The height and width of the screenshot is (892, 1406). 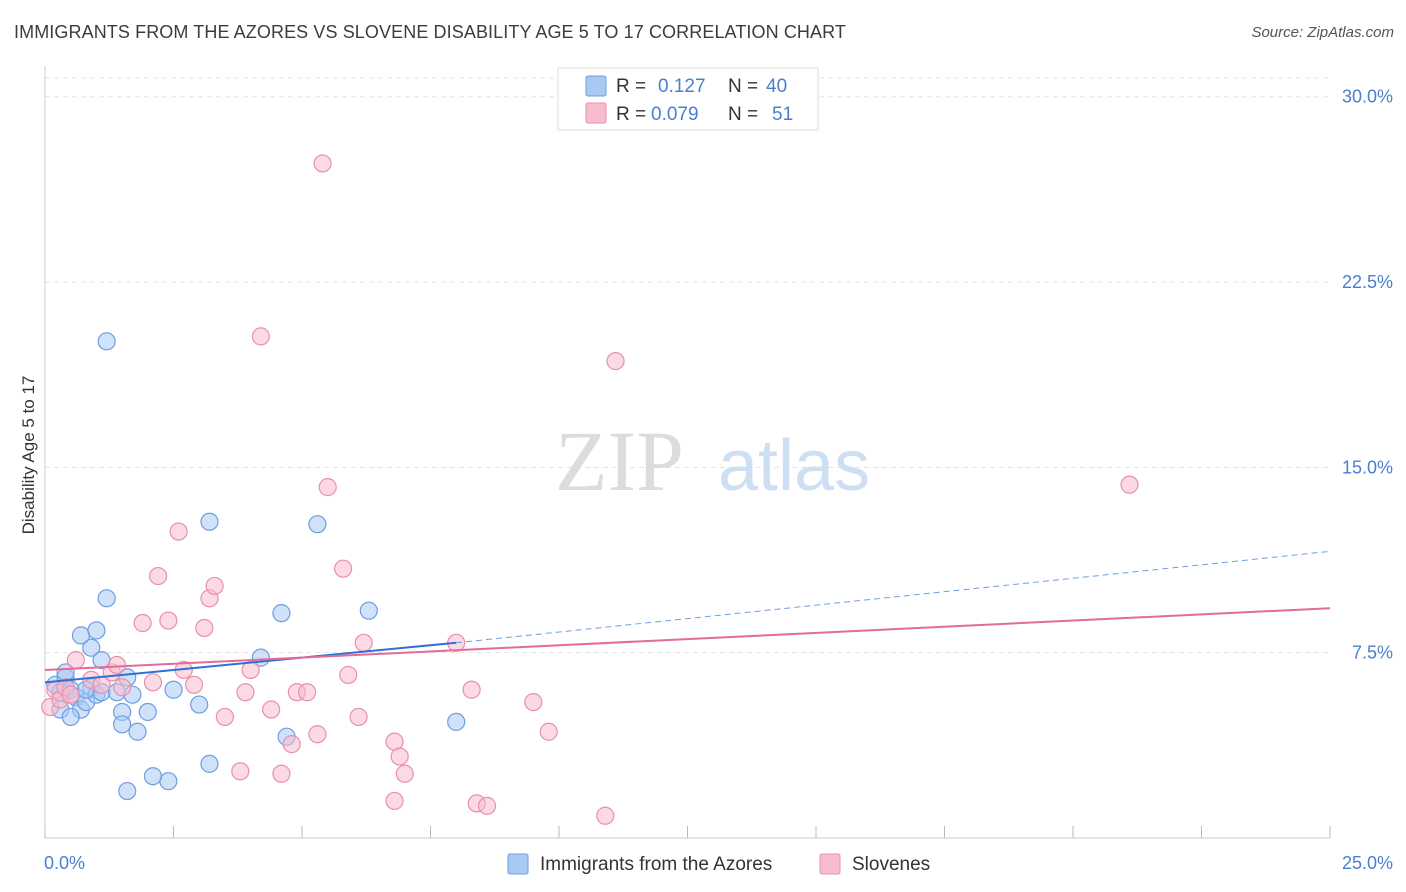 What do you see at coordinates (782, 114) in the screenshot?
I see `pink-n-value: 51` at bounding box center [782, 114].